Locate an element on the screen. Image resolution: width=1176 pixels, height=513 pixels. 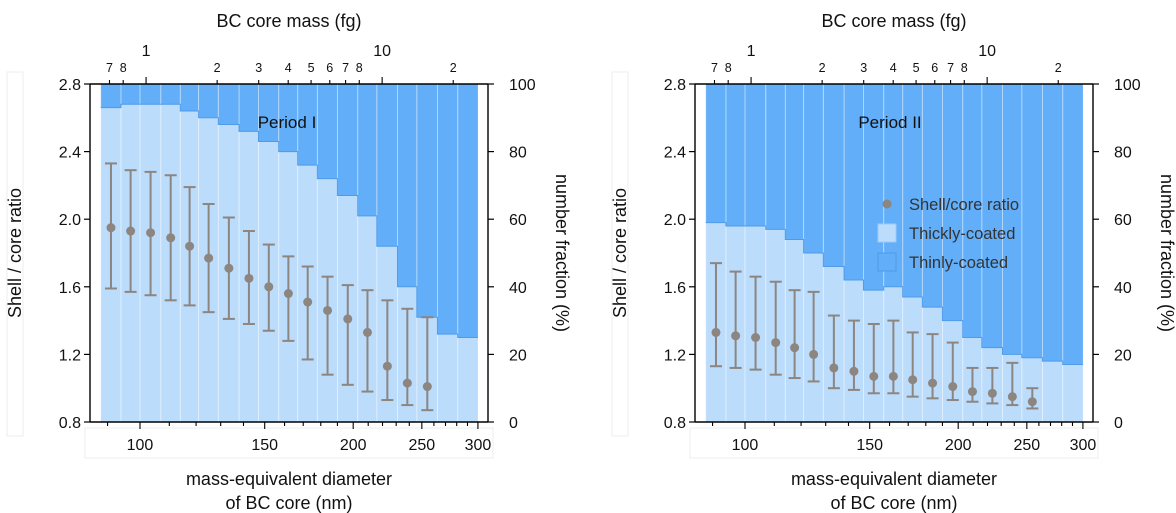
left-label-frame is located at coordinates (15, 254).